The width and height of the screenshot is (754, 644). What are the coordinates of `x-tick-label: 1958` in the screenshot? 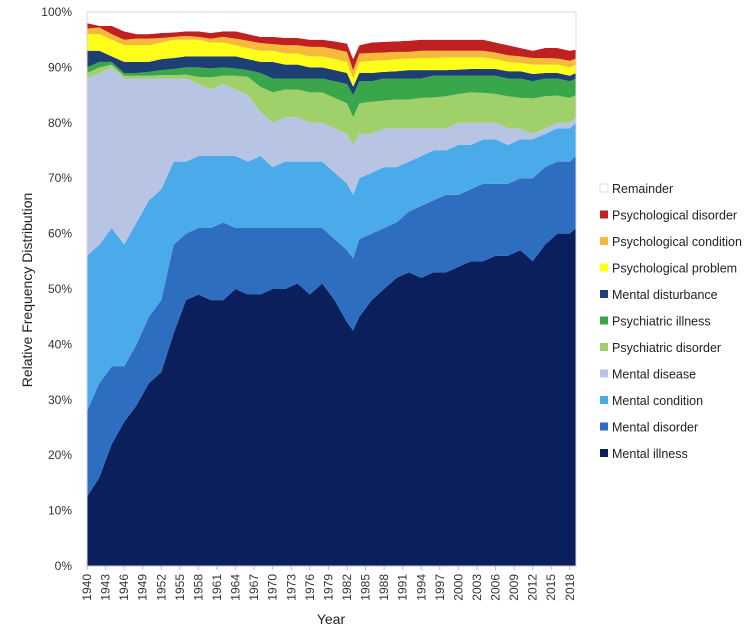 It's located at (198, 587).